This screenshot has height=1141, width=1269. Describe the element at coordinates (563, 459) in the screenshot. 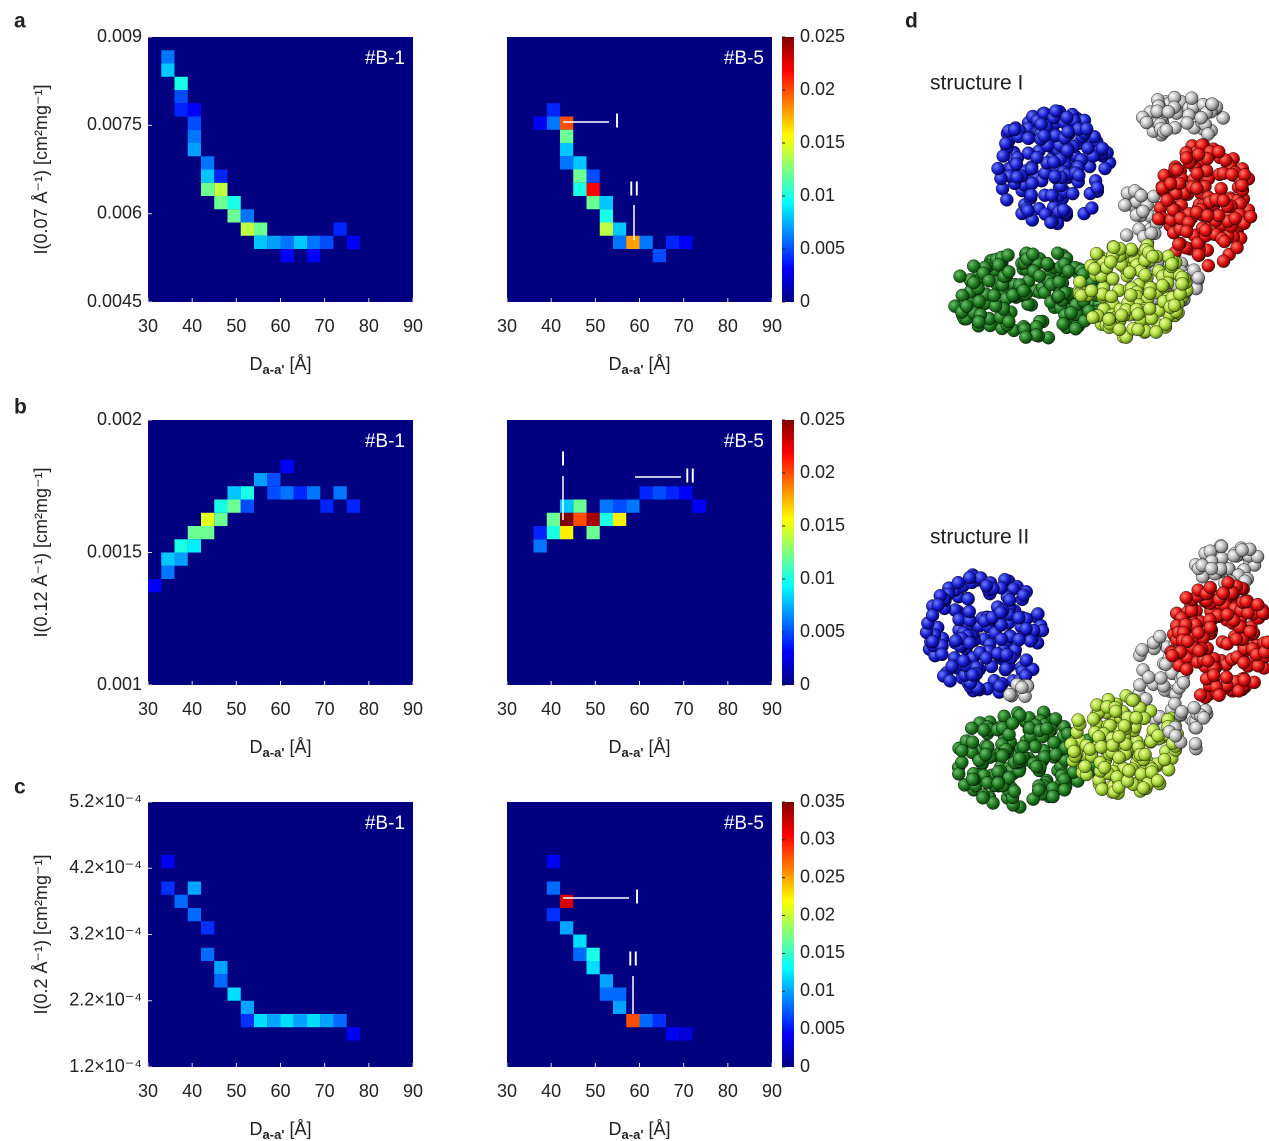

I see `annotation: I` at that location.